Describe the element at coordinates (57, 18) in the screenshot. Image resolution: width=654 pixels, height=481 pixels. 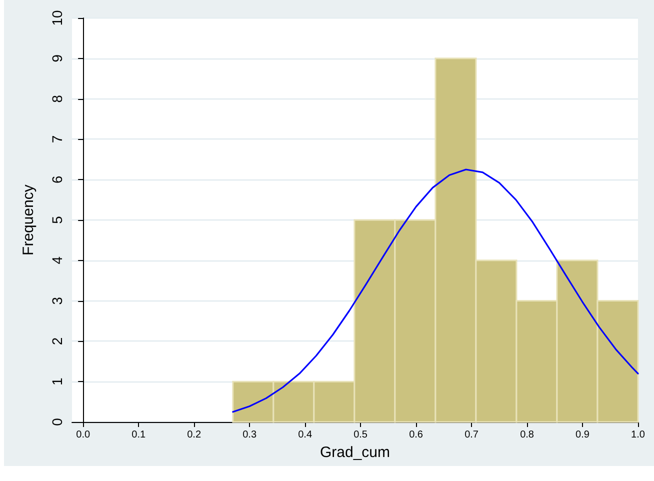
I see `y-tick-label: 10` at that location.